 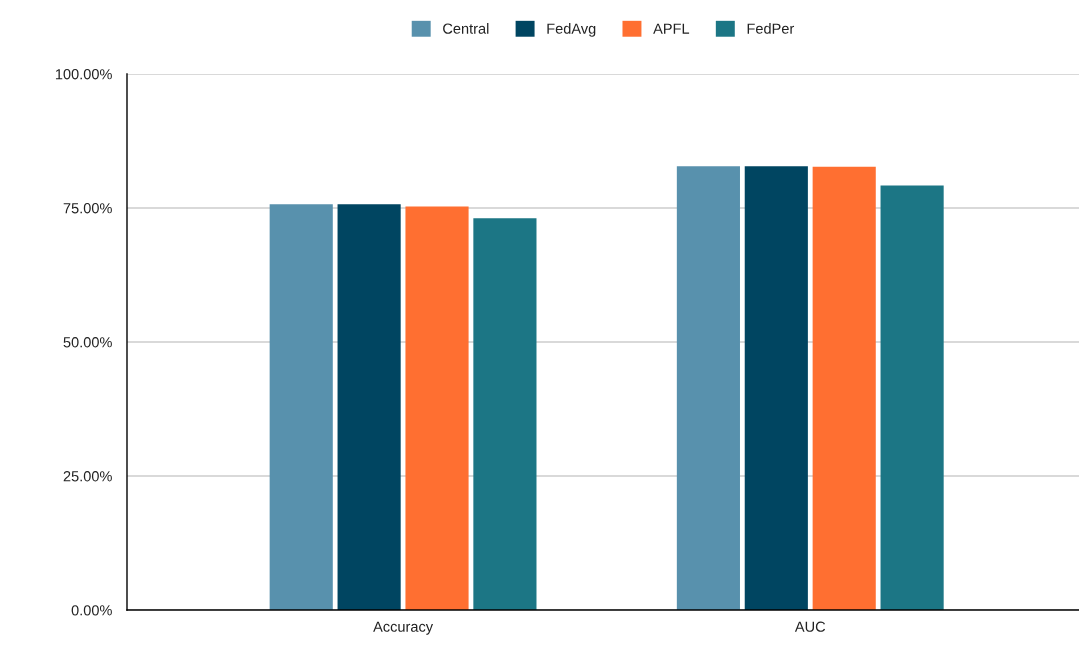 I want to click on legend-label: FedAvg, so click(x=571, y=30).